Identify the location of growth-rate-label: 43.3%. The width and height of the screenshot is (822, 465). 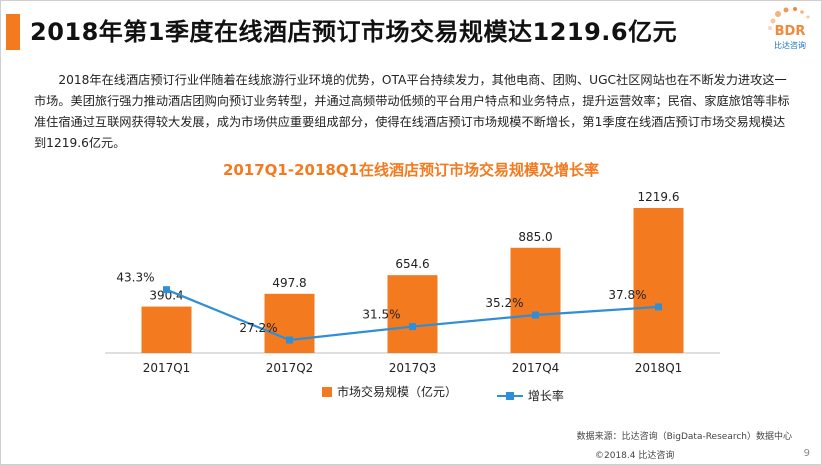
(135, 278).